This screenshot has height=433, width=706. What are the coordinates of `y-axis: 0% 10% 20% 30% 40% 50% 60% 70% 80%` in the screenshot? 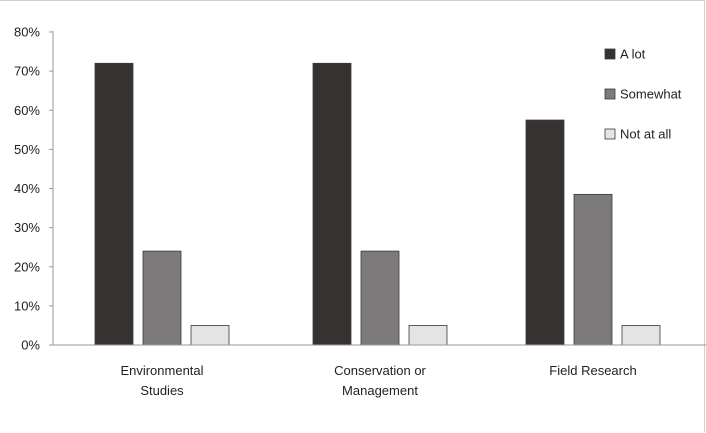 It's located at (34, 189).